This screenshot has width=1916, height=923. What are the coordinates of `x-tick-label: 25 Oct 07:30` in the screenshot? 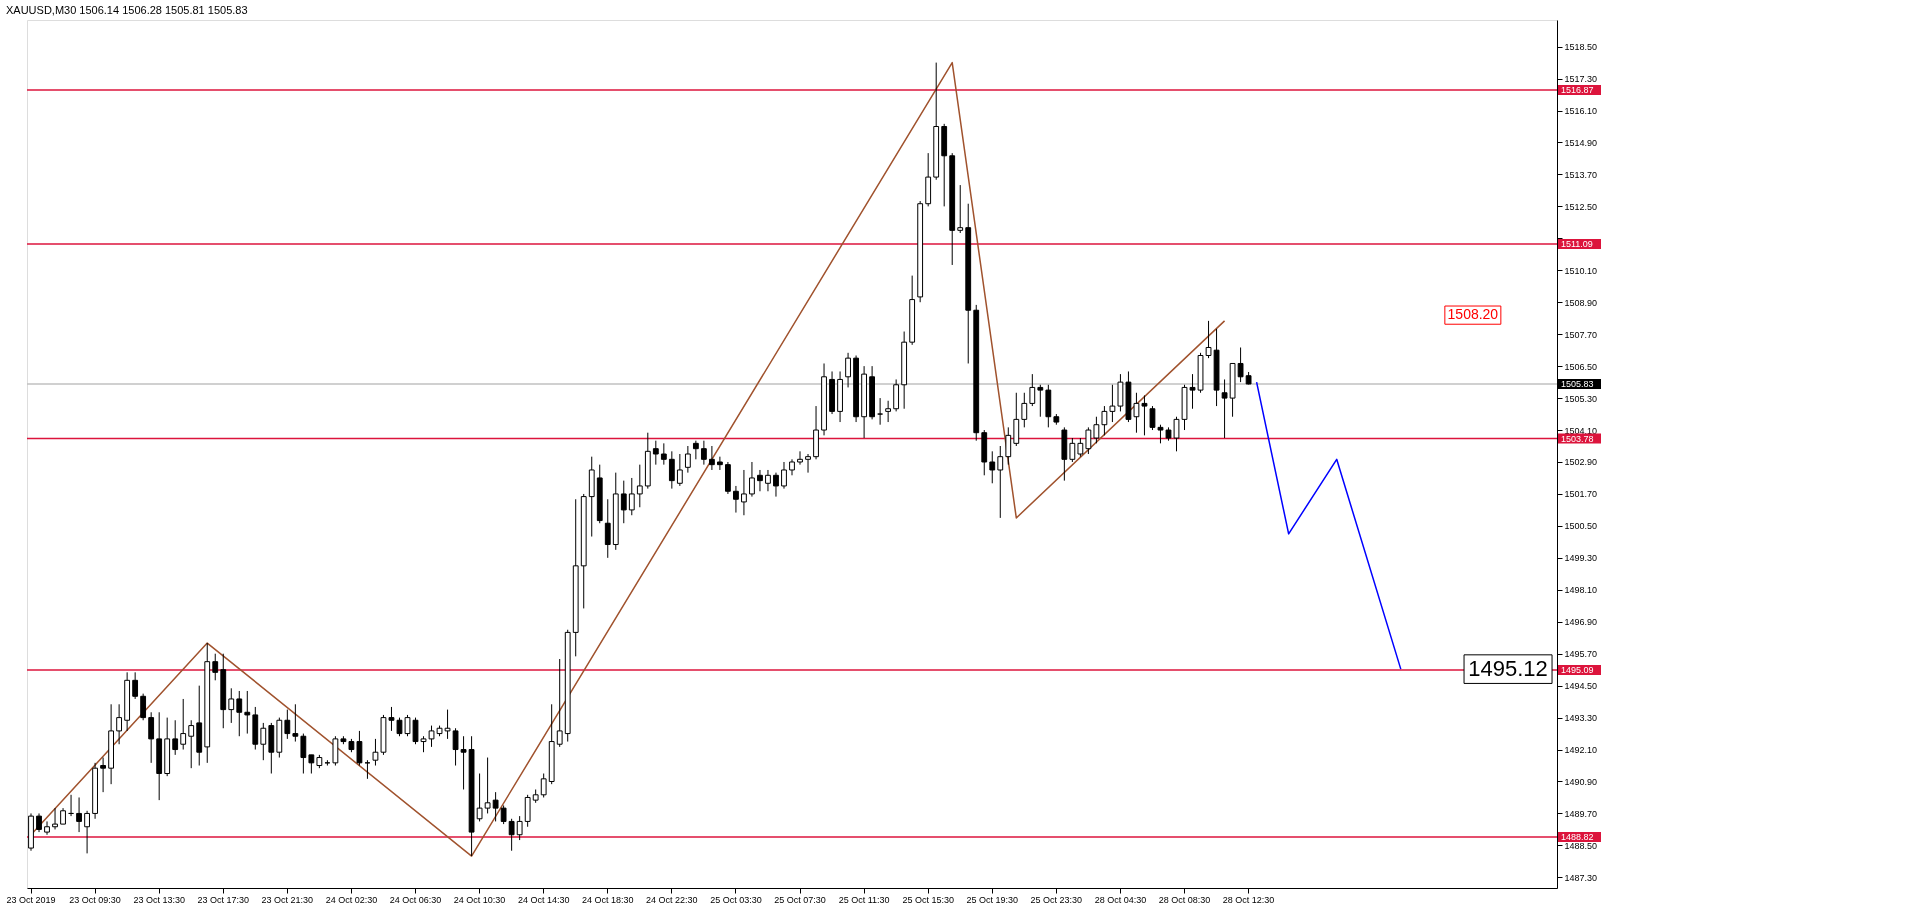 It's located at (800, 899).